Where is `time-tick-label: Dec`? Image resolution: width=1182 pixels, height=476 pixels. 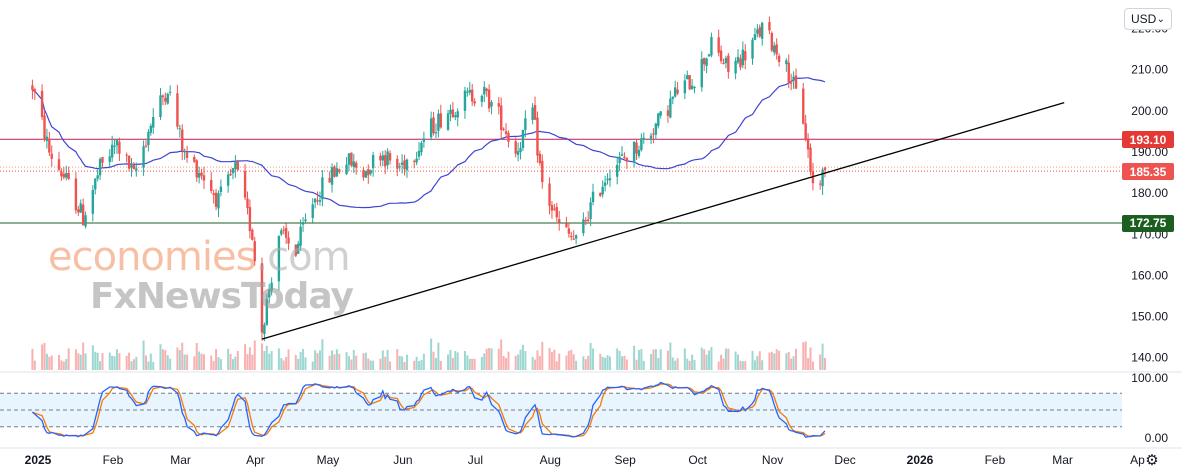 time-tick-label: Dec is located at coordinates (844, 460).